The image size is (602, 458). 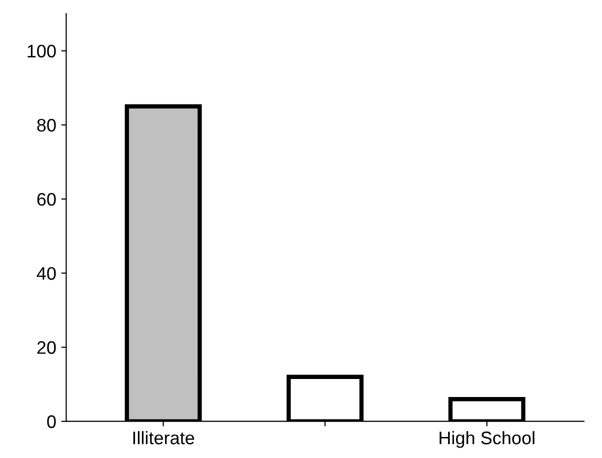 I want to click on x-tick-label: Illiterate, so click(x=163, y=437).